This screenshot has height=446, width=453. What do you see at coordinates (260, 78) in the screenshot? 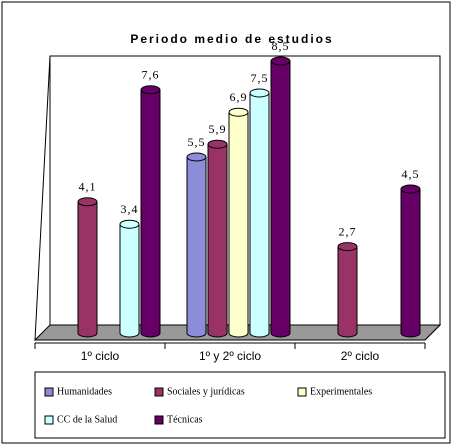
I see `value-label: 7,5` at bounding box center [260, 78].